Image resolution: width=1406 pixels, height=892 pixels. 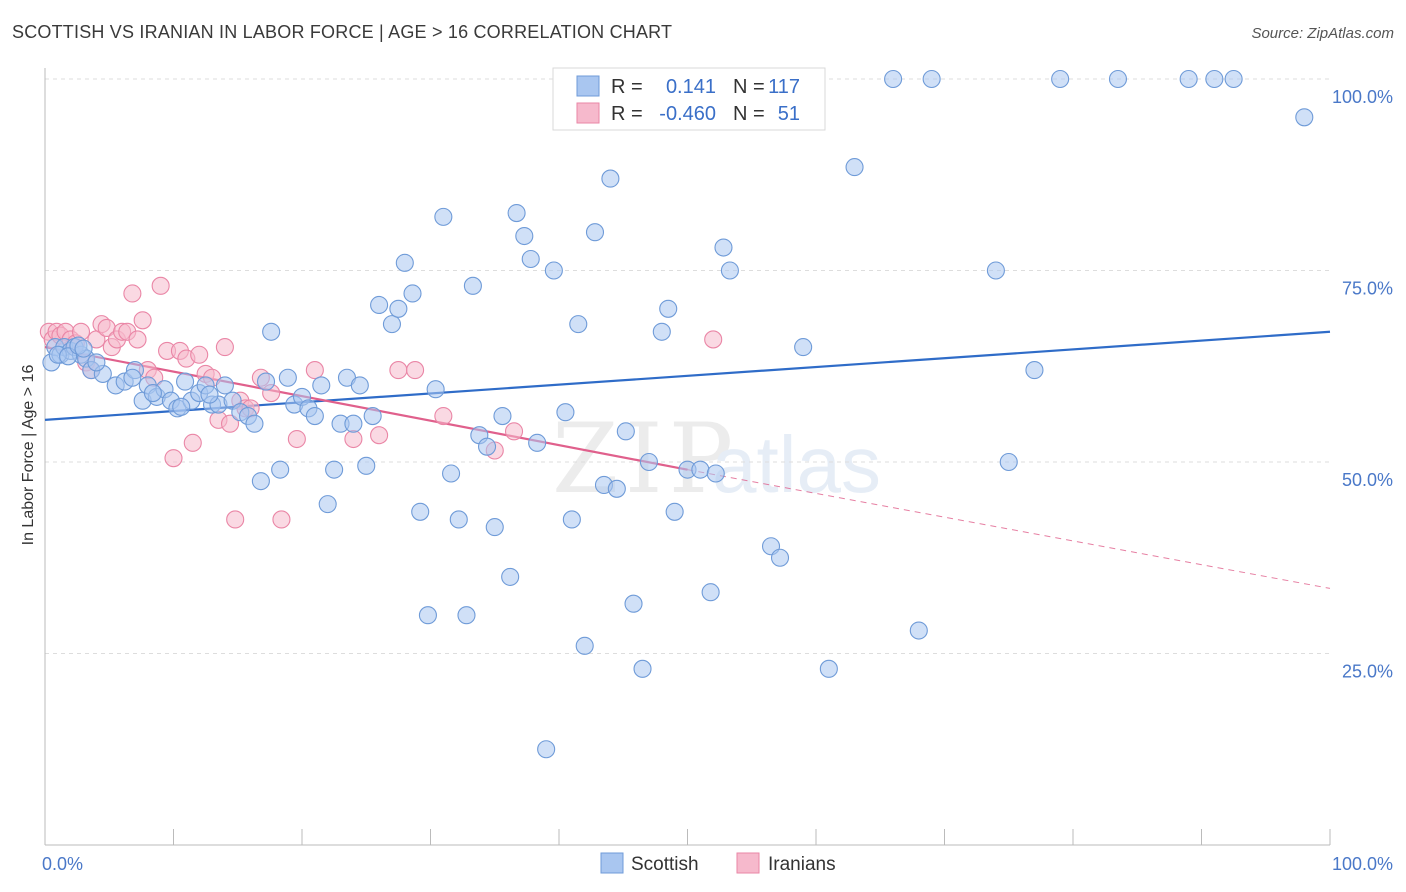 I want to click on legend-n-label-iranians: N =, so click(x=749, y=114).